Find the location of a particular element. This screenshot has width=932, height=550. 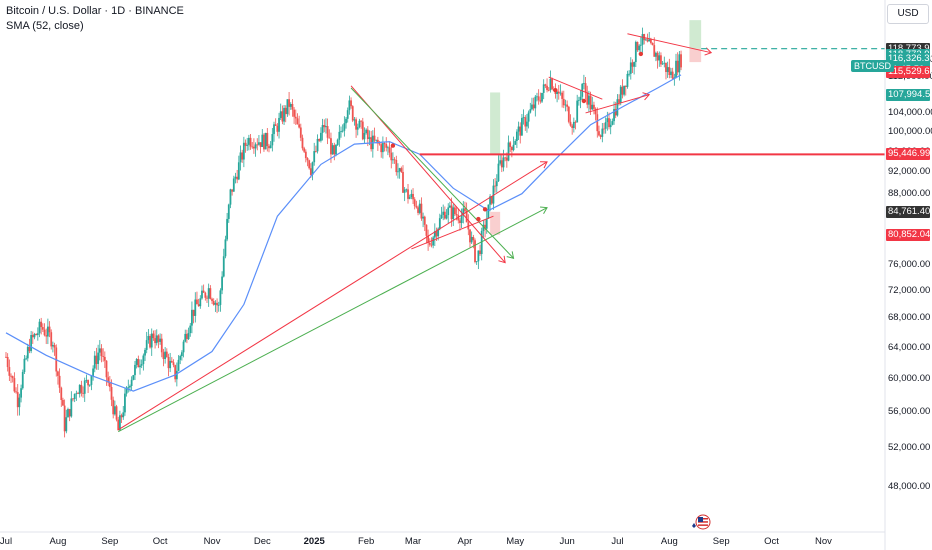

time-tick-label: Dec is located at coordinates (262, 541).